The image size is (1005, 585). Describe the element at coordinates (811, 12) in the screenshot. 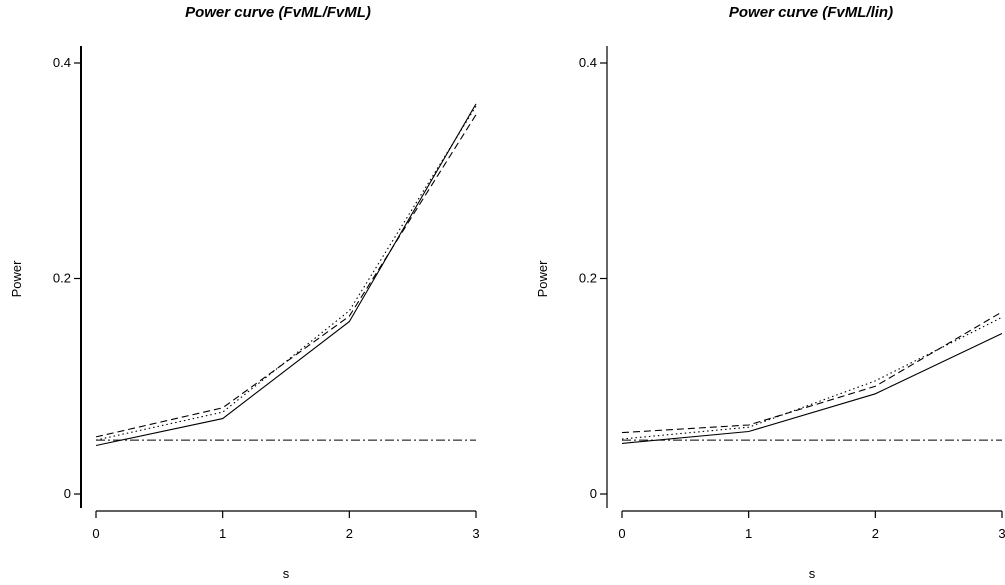

I see `chart-title: Power curve (FvML/lin)` at that location.